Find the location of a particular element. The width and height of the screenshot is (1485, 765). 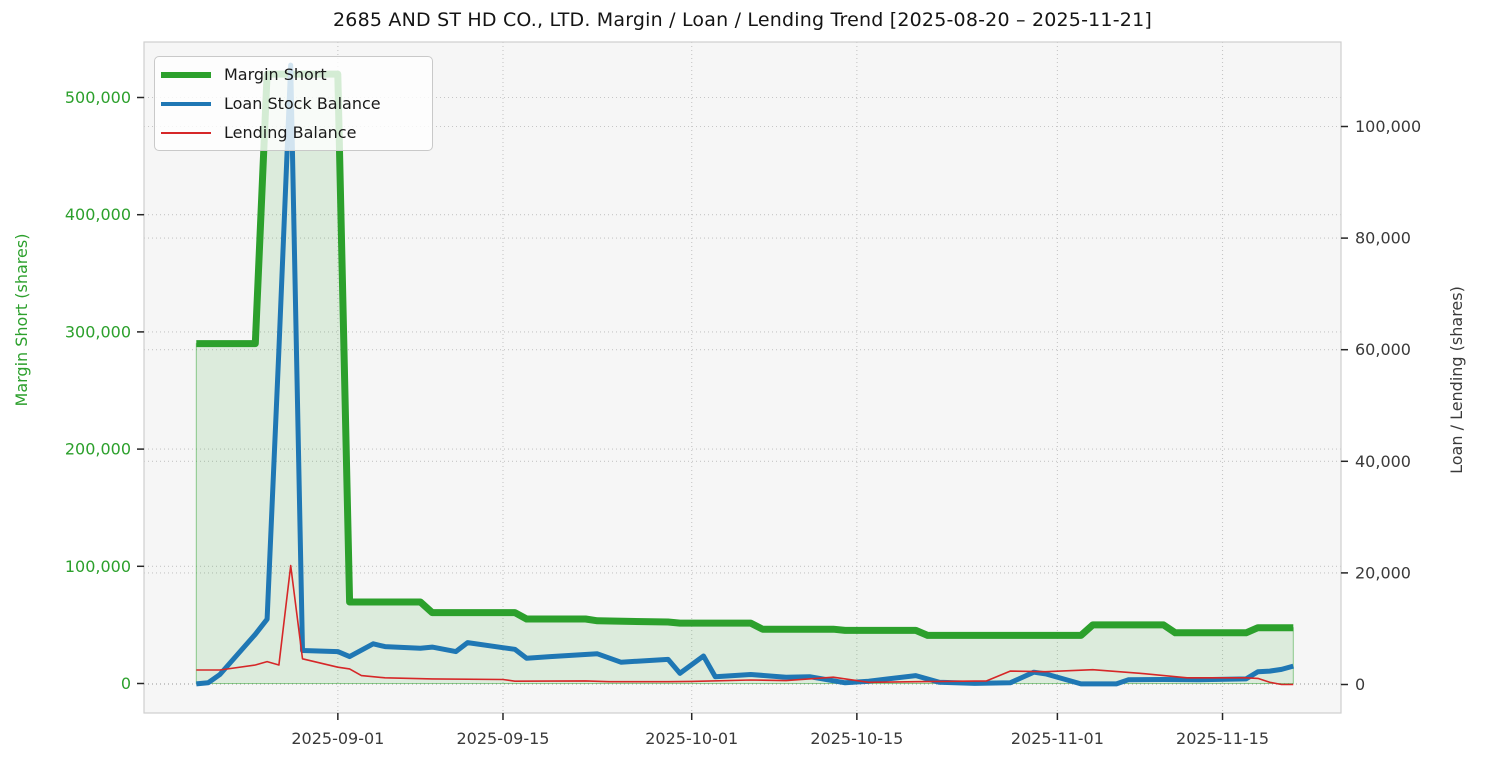

left-tick-label: 100,000 is located at coordinates (98, 566).